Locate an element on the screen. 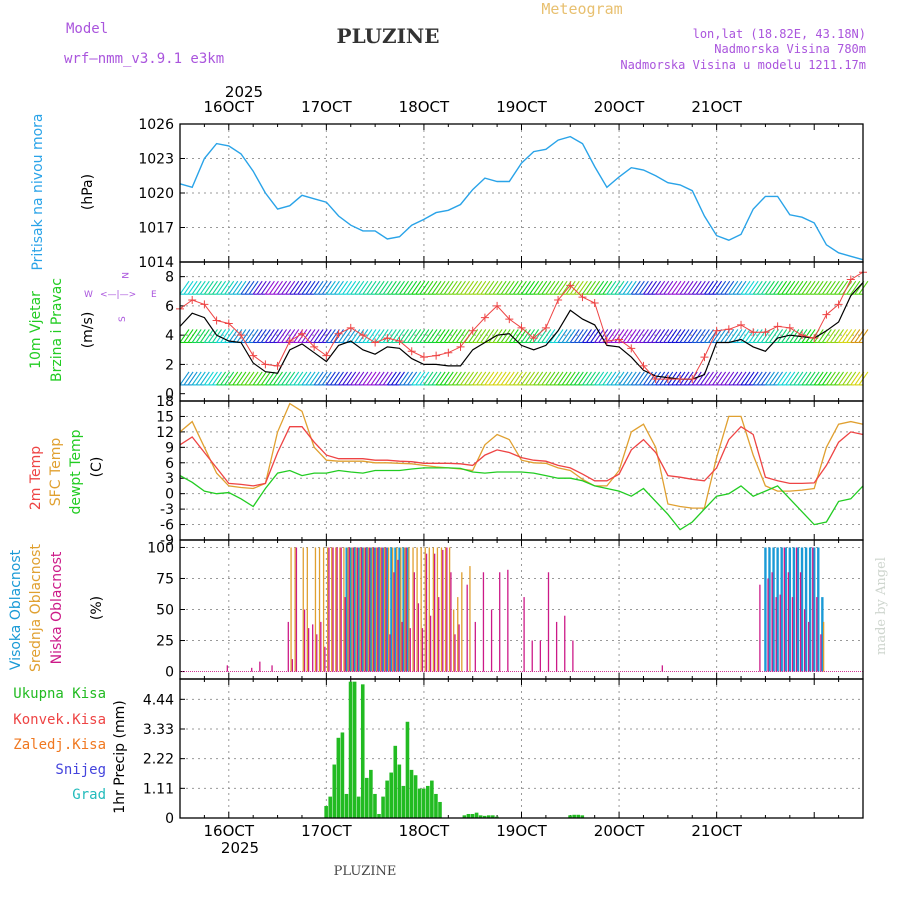 The width and height of the screenshot is (900, 900). y-tick-label: 1014 is located at coordinates (156, 263).